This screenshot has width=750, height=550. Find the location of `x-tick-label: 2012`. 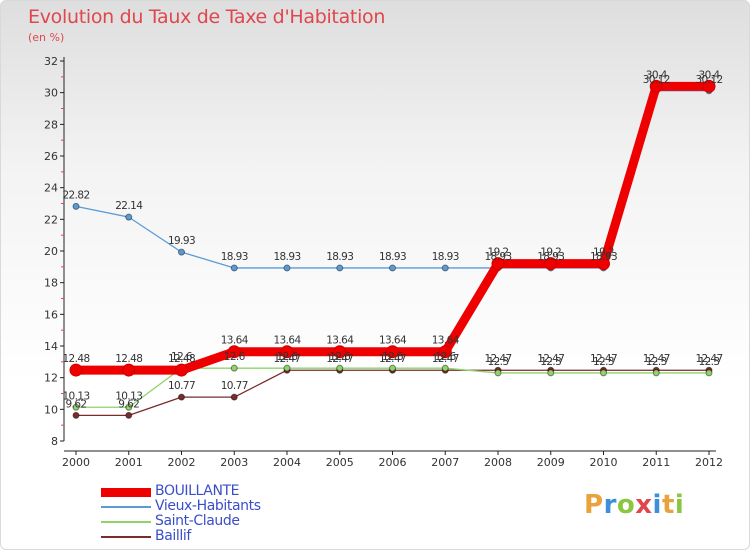

x-tick-label: 2012 is located at coordinates (709, 462).